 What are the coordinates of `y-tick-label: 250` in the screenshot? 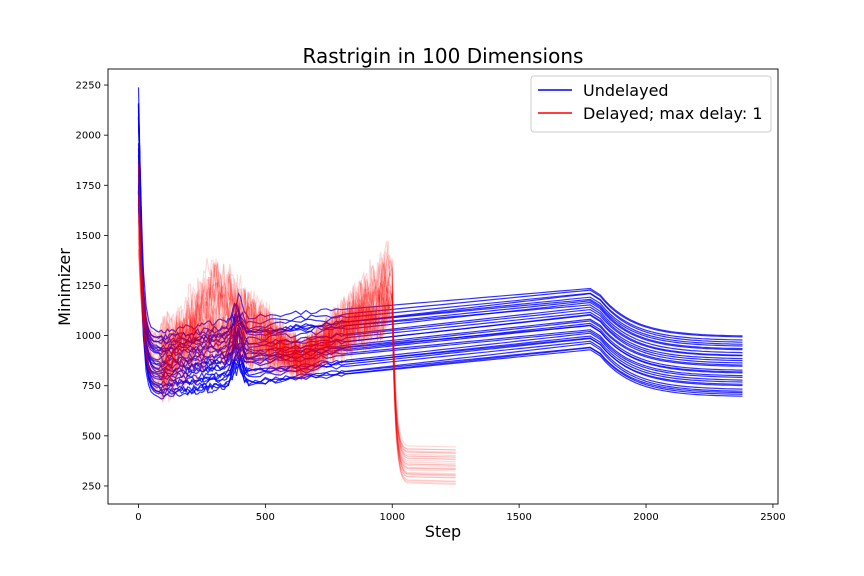 It's located at (91, 486).